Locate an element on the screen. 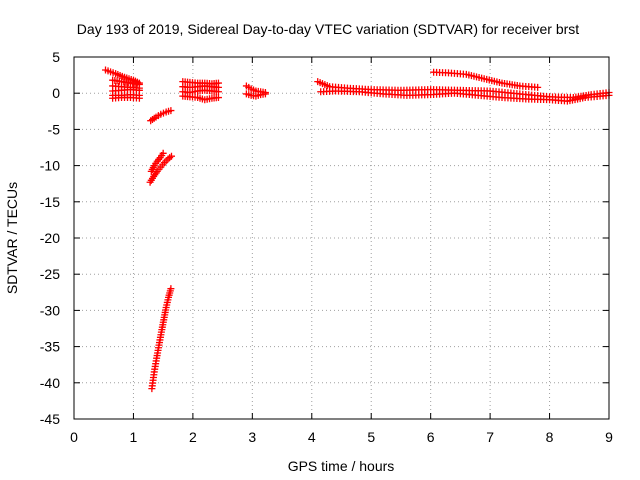  y-tick-label: -15 is located at coordinates (50, 202).